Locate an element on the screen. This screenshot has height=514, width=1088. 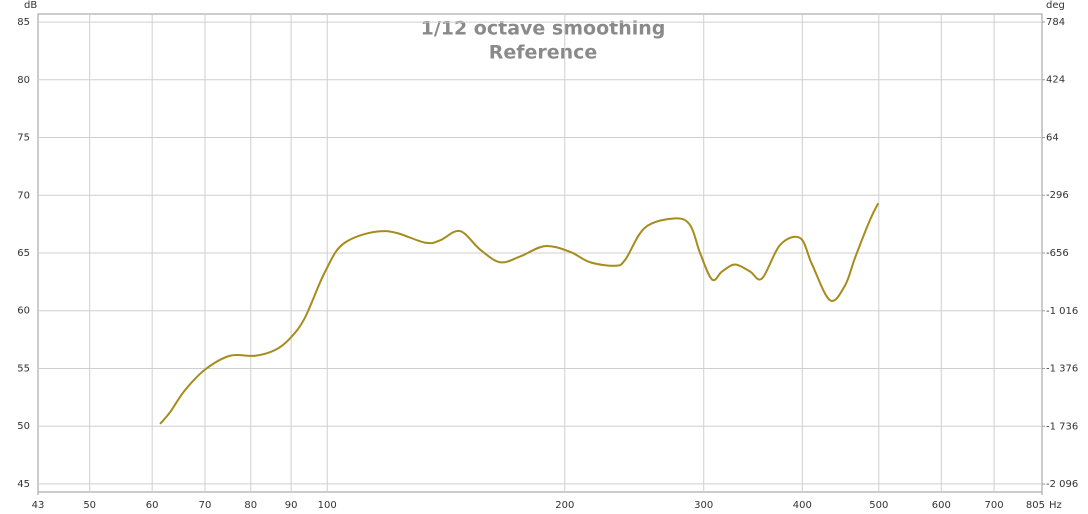
y-tick-label: 80 is located at coordinates (23, 80).